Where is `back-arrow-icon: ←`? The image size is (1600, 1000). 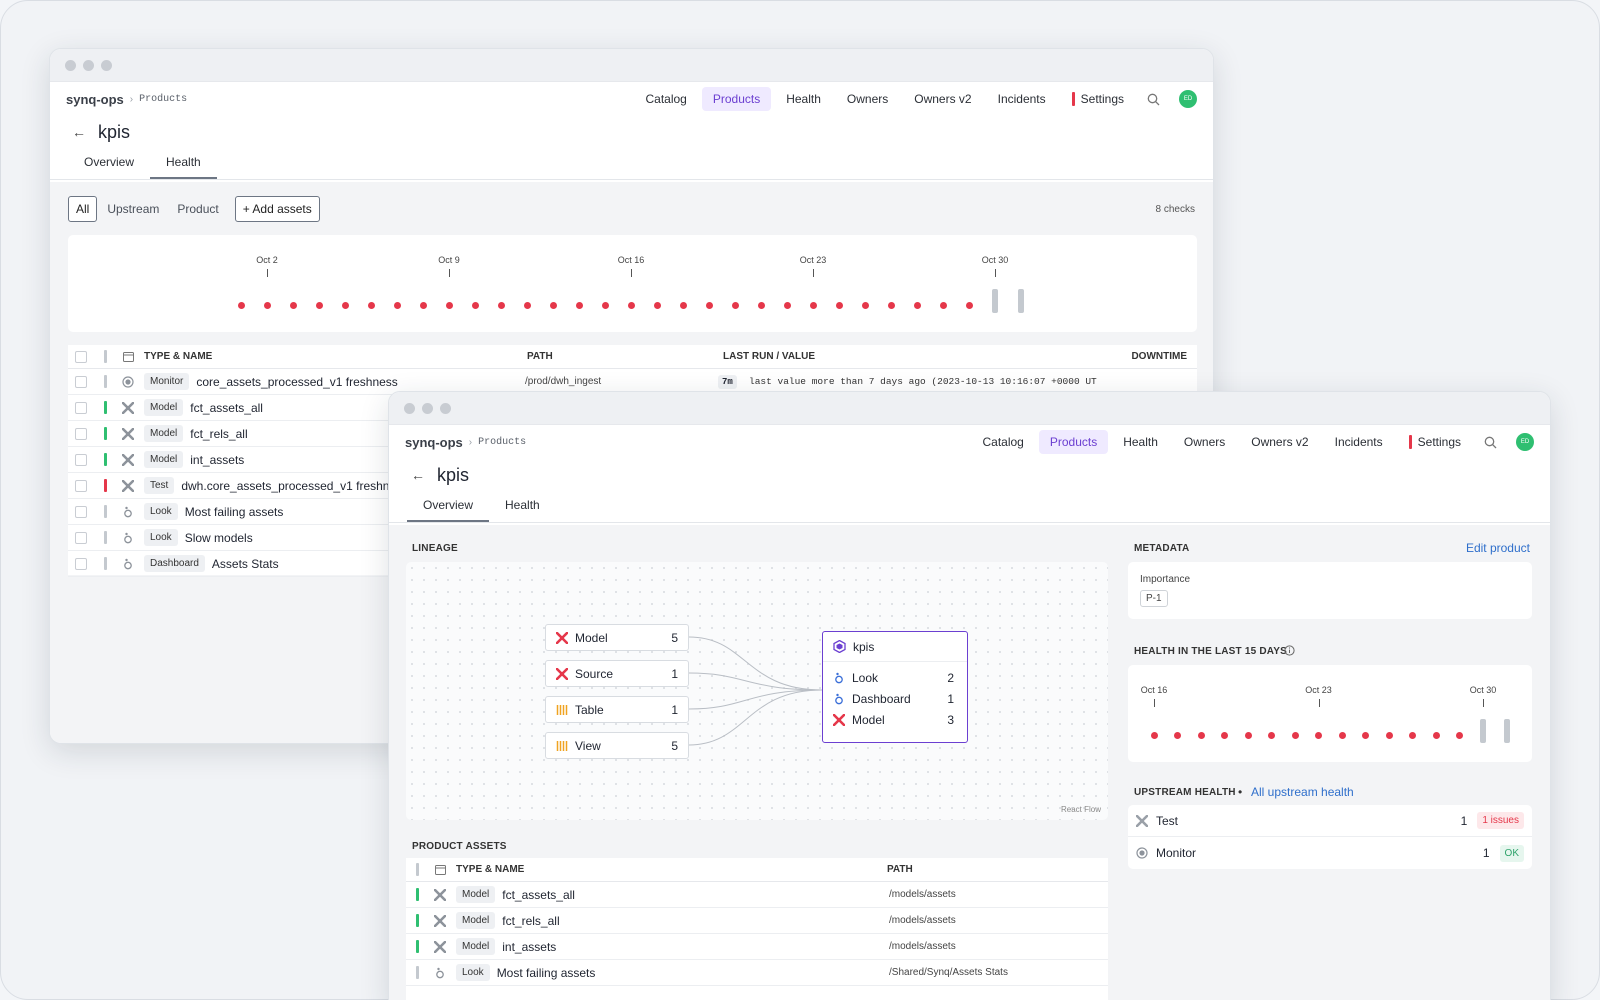
back-arrow-icon: ← is located at coordinates (79, 132).